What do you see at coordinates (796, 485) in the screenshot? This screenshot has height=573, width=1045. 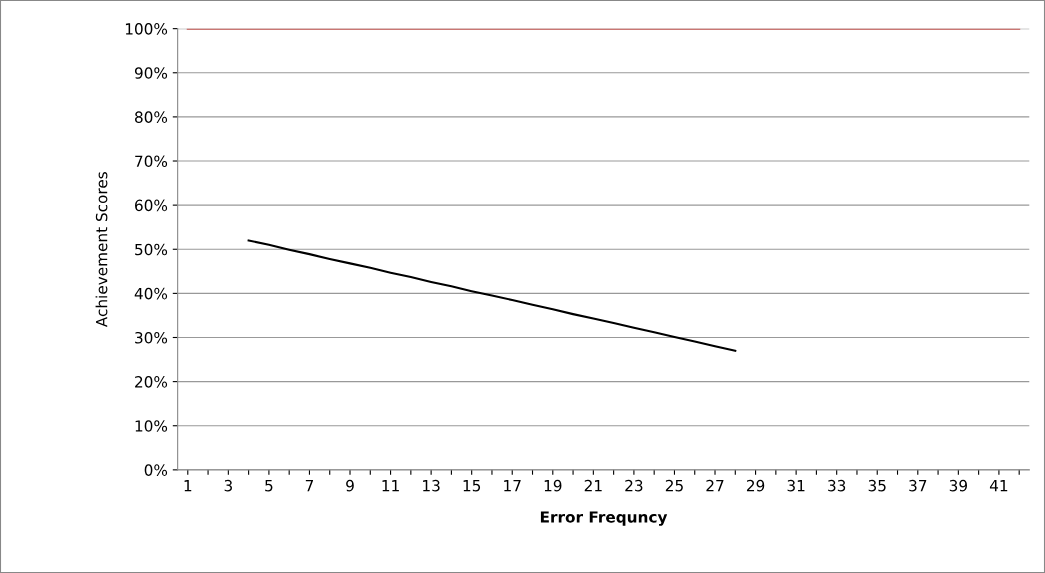 I see `x-tick-label: 31` at bounding box center [796, 485].